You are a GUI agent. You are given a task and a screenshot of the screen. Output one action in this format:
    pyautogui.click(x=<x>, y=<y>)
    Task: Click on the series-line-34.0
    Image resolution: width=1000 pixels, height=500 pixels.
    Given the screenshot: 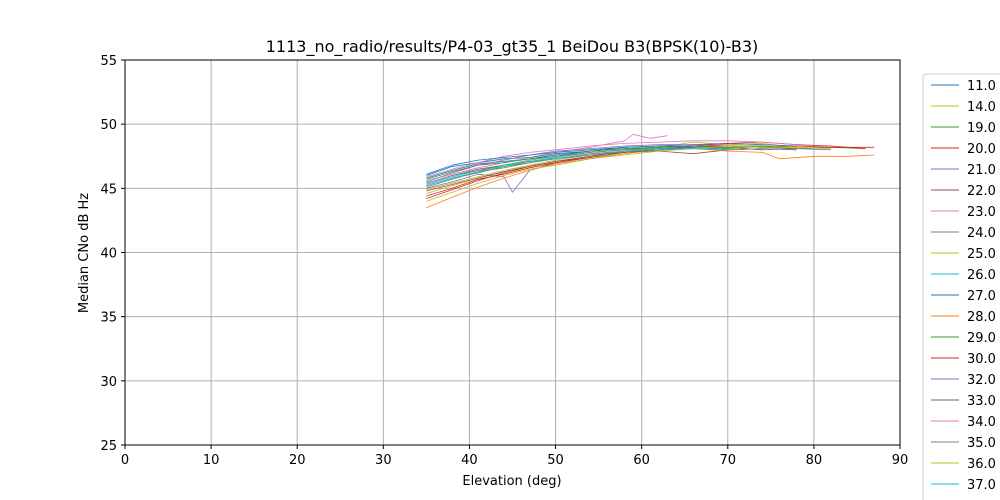 What is the action you would take?
    pyautogui.click(x=611, y=159)
    